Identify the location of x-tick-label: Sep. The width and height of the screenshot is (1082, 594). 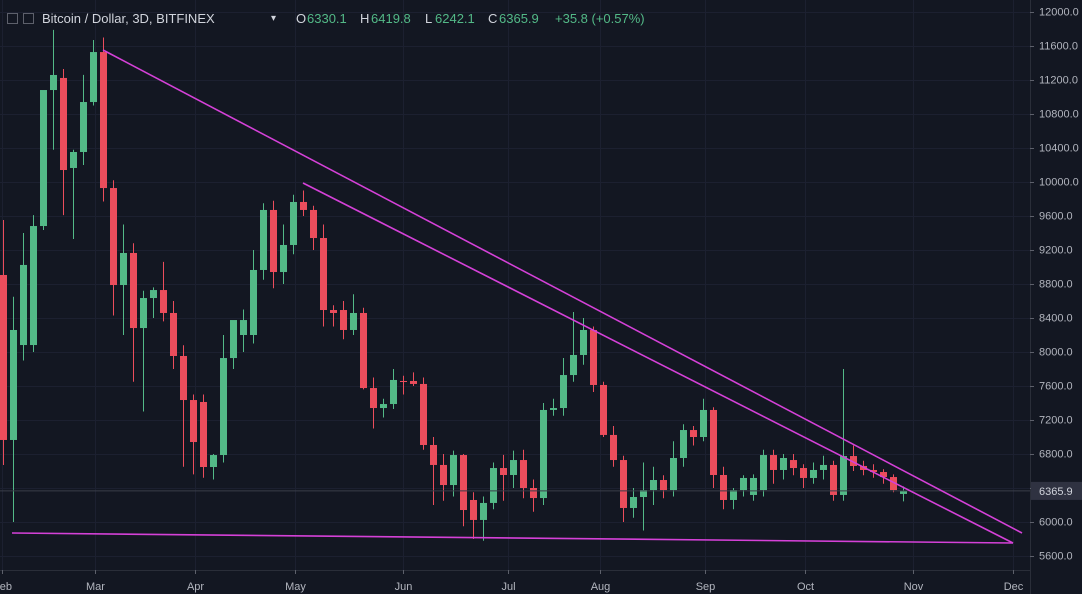
(706, 587).